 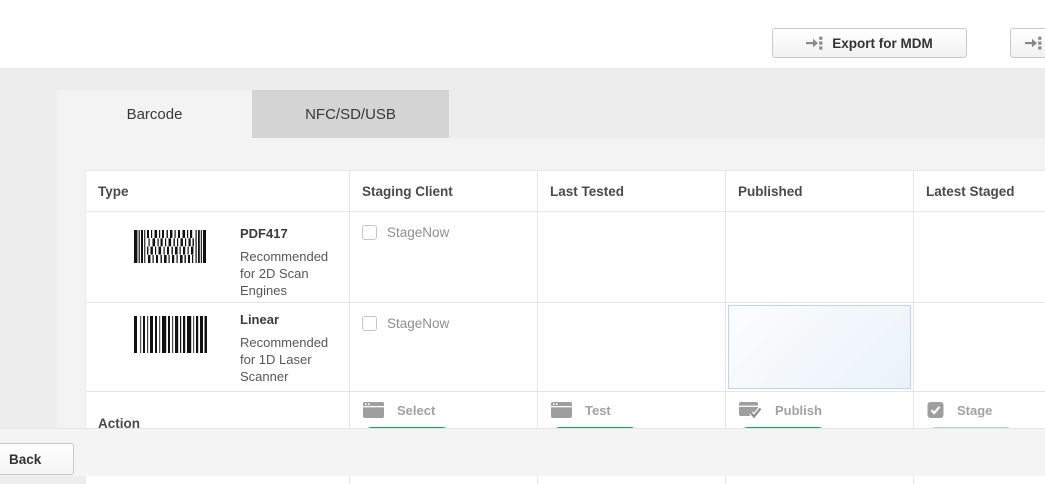 What do you see at coordinates (284, 273) in the screenshot?
I see `type-description: Recommended for 2D Scan Engines` at bounding box center [284, 273].